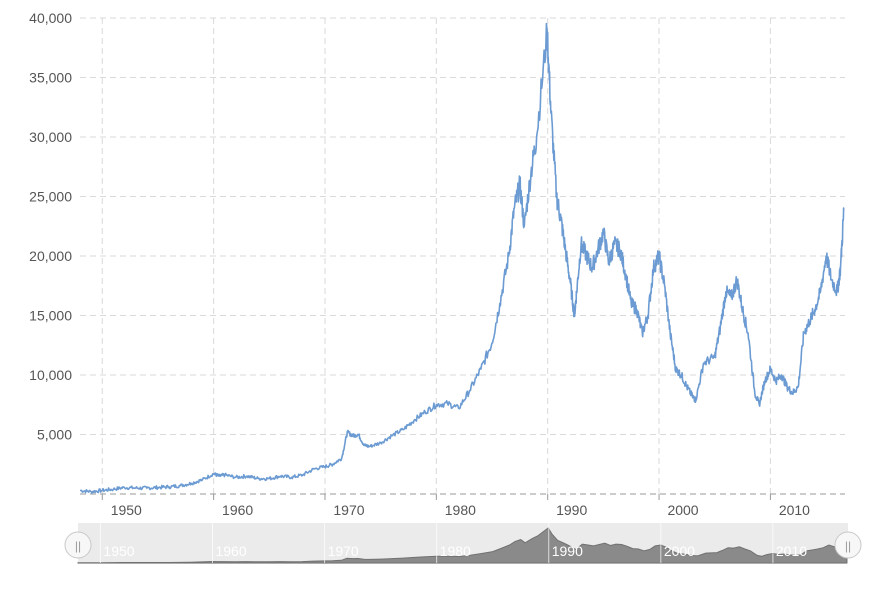 The image size is (878, 593). What do you see at coordinates (460, 510) in the screenshot?
I see `x-tick-label: 1980` at bounding box center [460, 510].